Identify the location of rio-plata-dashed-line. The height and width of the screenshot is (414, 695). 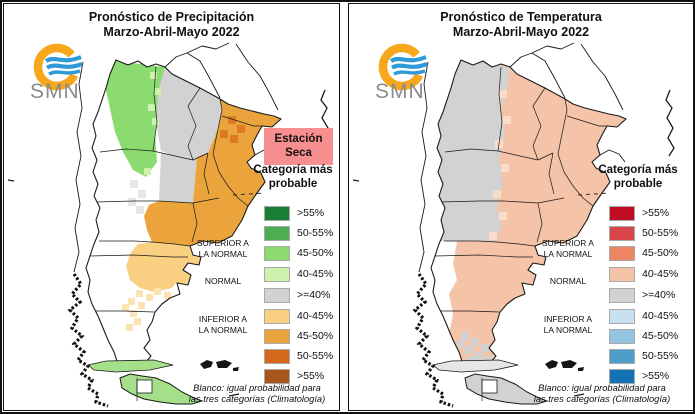
(249, 194).